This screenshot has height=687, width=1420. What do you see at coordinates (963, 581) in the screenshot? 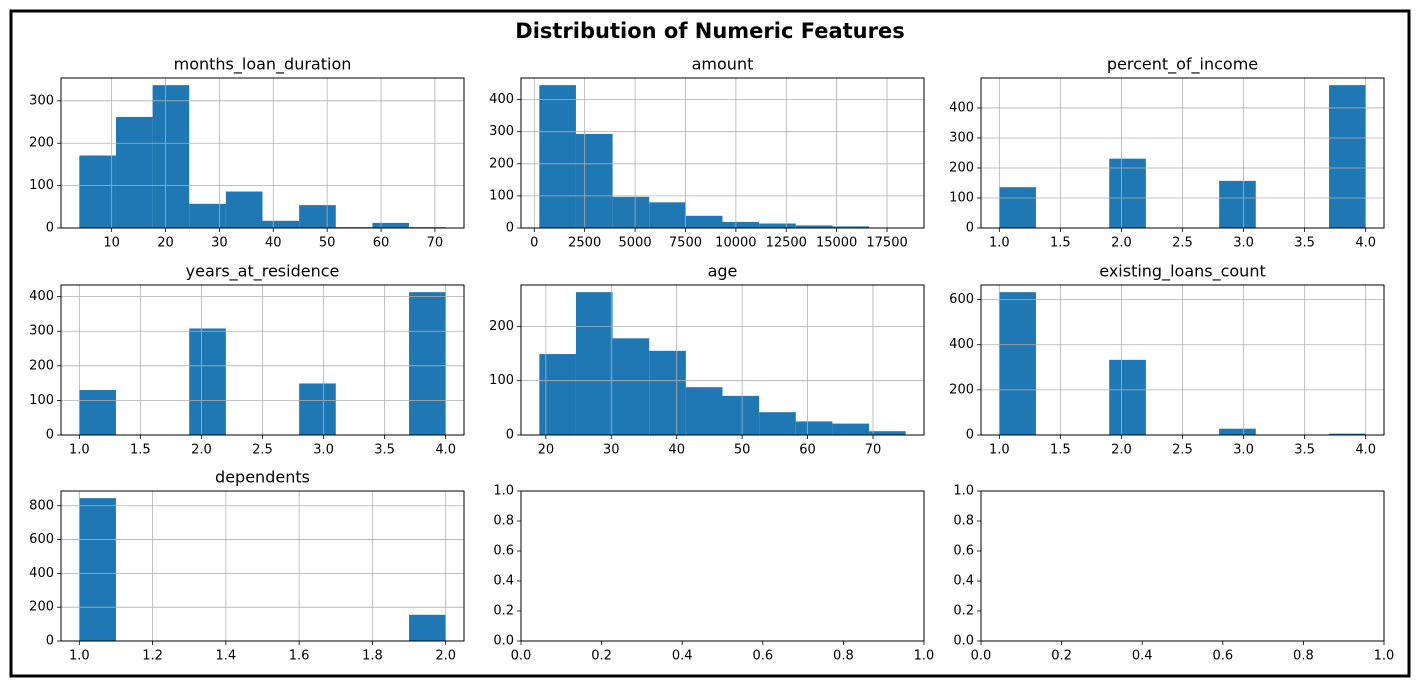
I see `y-tick-label: 0.4` at bounding box center [963, 581].